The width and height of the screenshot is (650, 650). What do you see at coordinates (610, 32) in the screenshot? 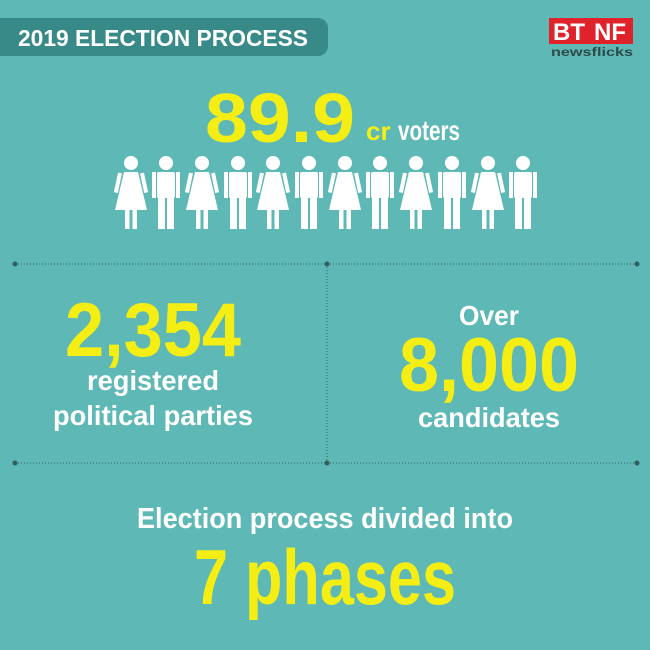
I see `logo-right: NF` at bounding box center [610, 32].